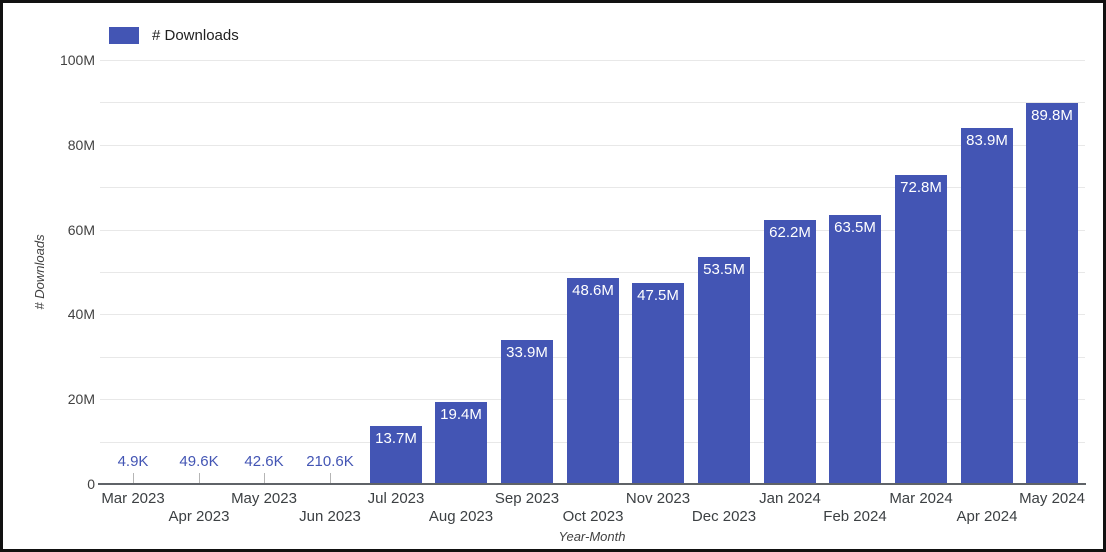 The height and width of the screenshot is (552, 1106). I want to click on y-tick-label: 100M, so click(77, 60).